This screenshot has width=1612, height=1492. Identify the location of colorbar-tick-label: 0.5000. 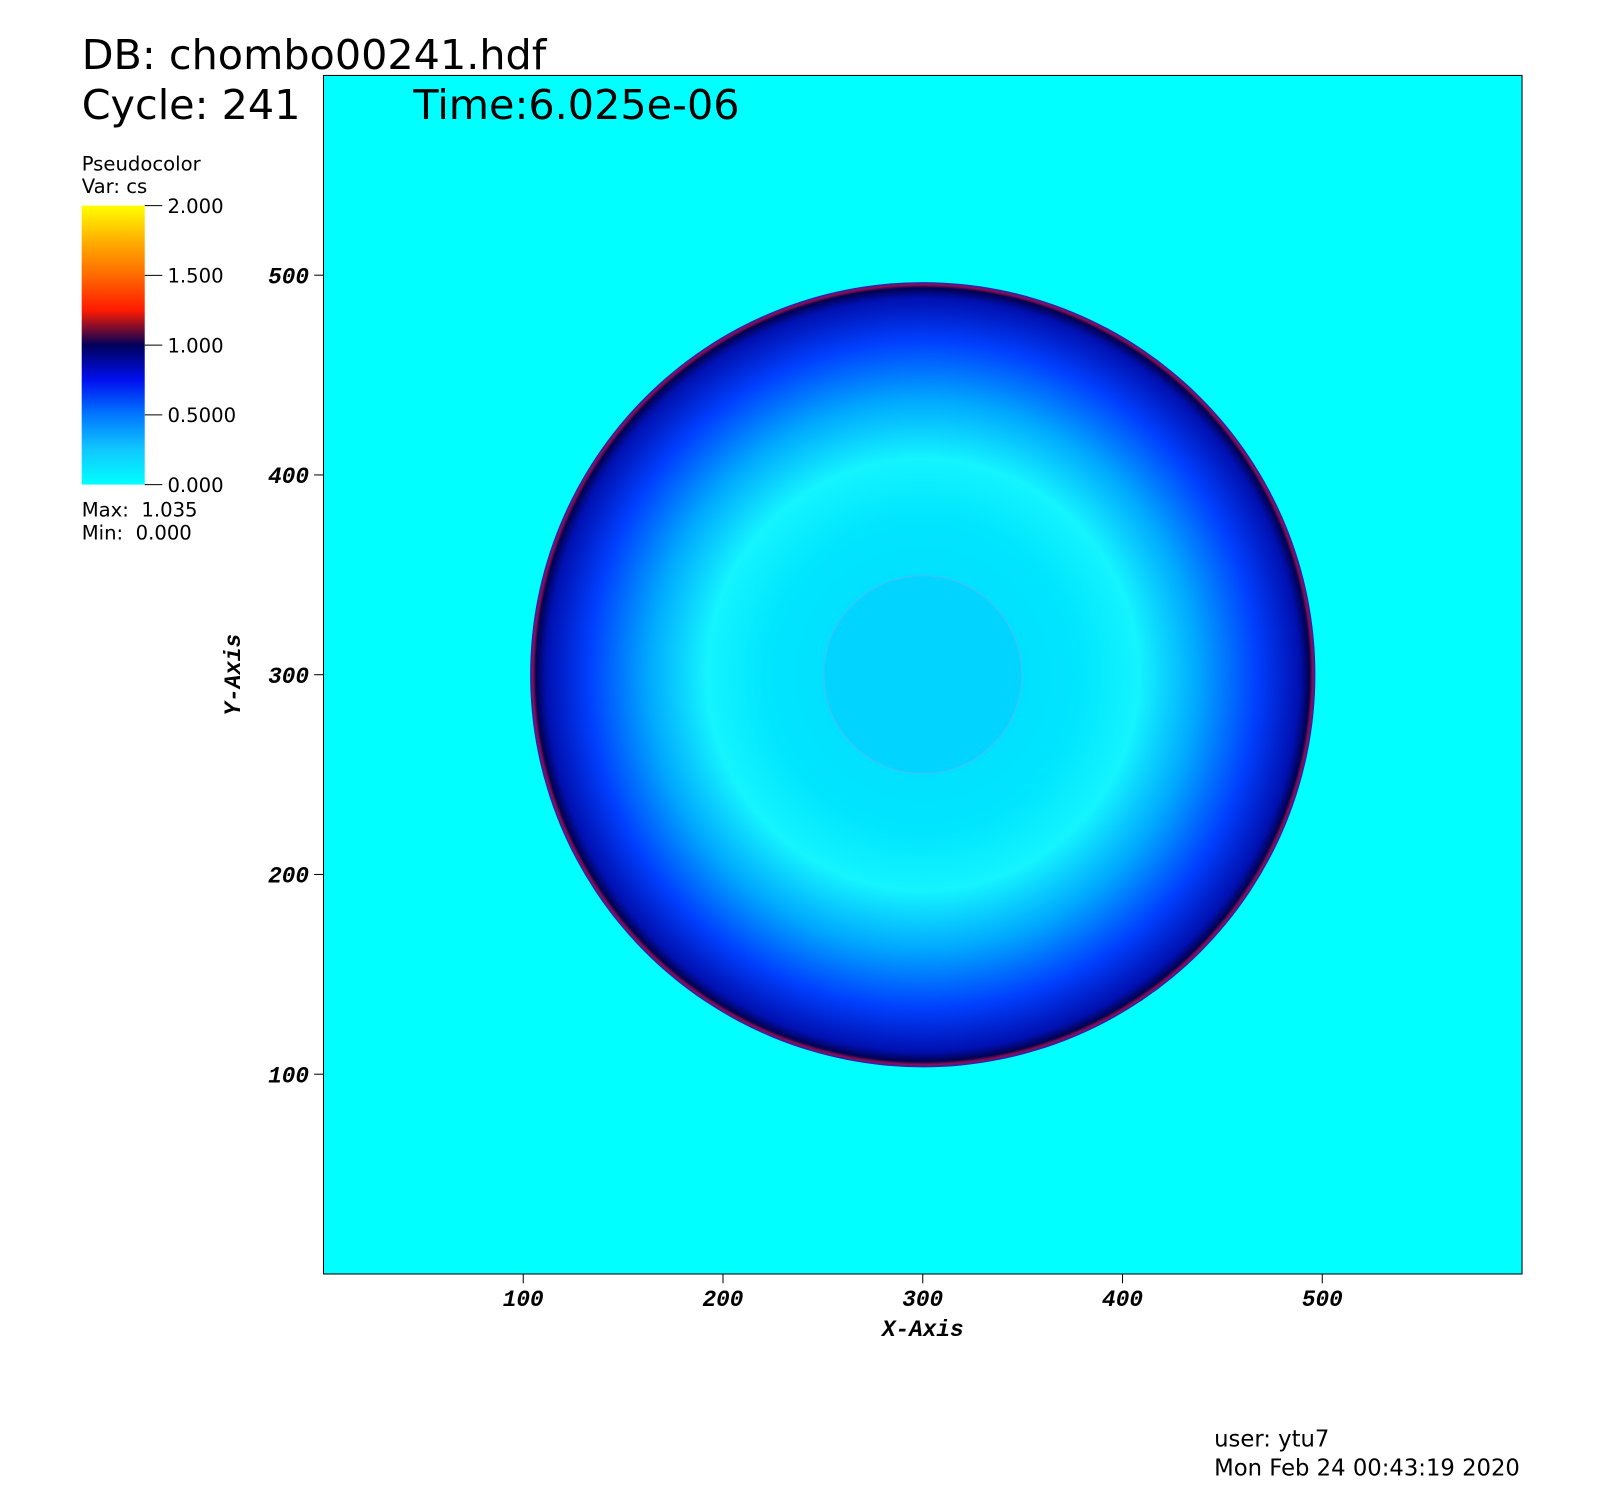
(201, 415).